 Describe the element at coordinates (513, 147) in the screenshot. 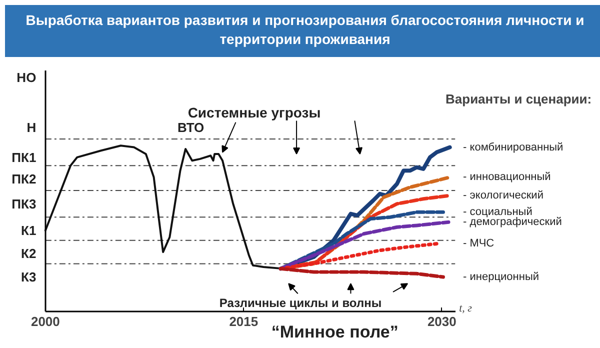

I see `series-label: - комбинированный` at that location.